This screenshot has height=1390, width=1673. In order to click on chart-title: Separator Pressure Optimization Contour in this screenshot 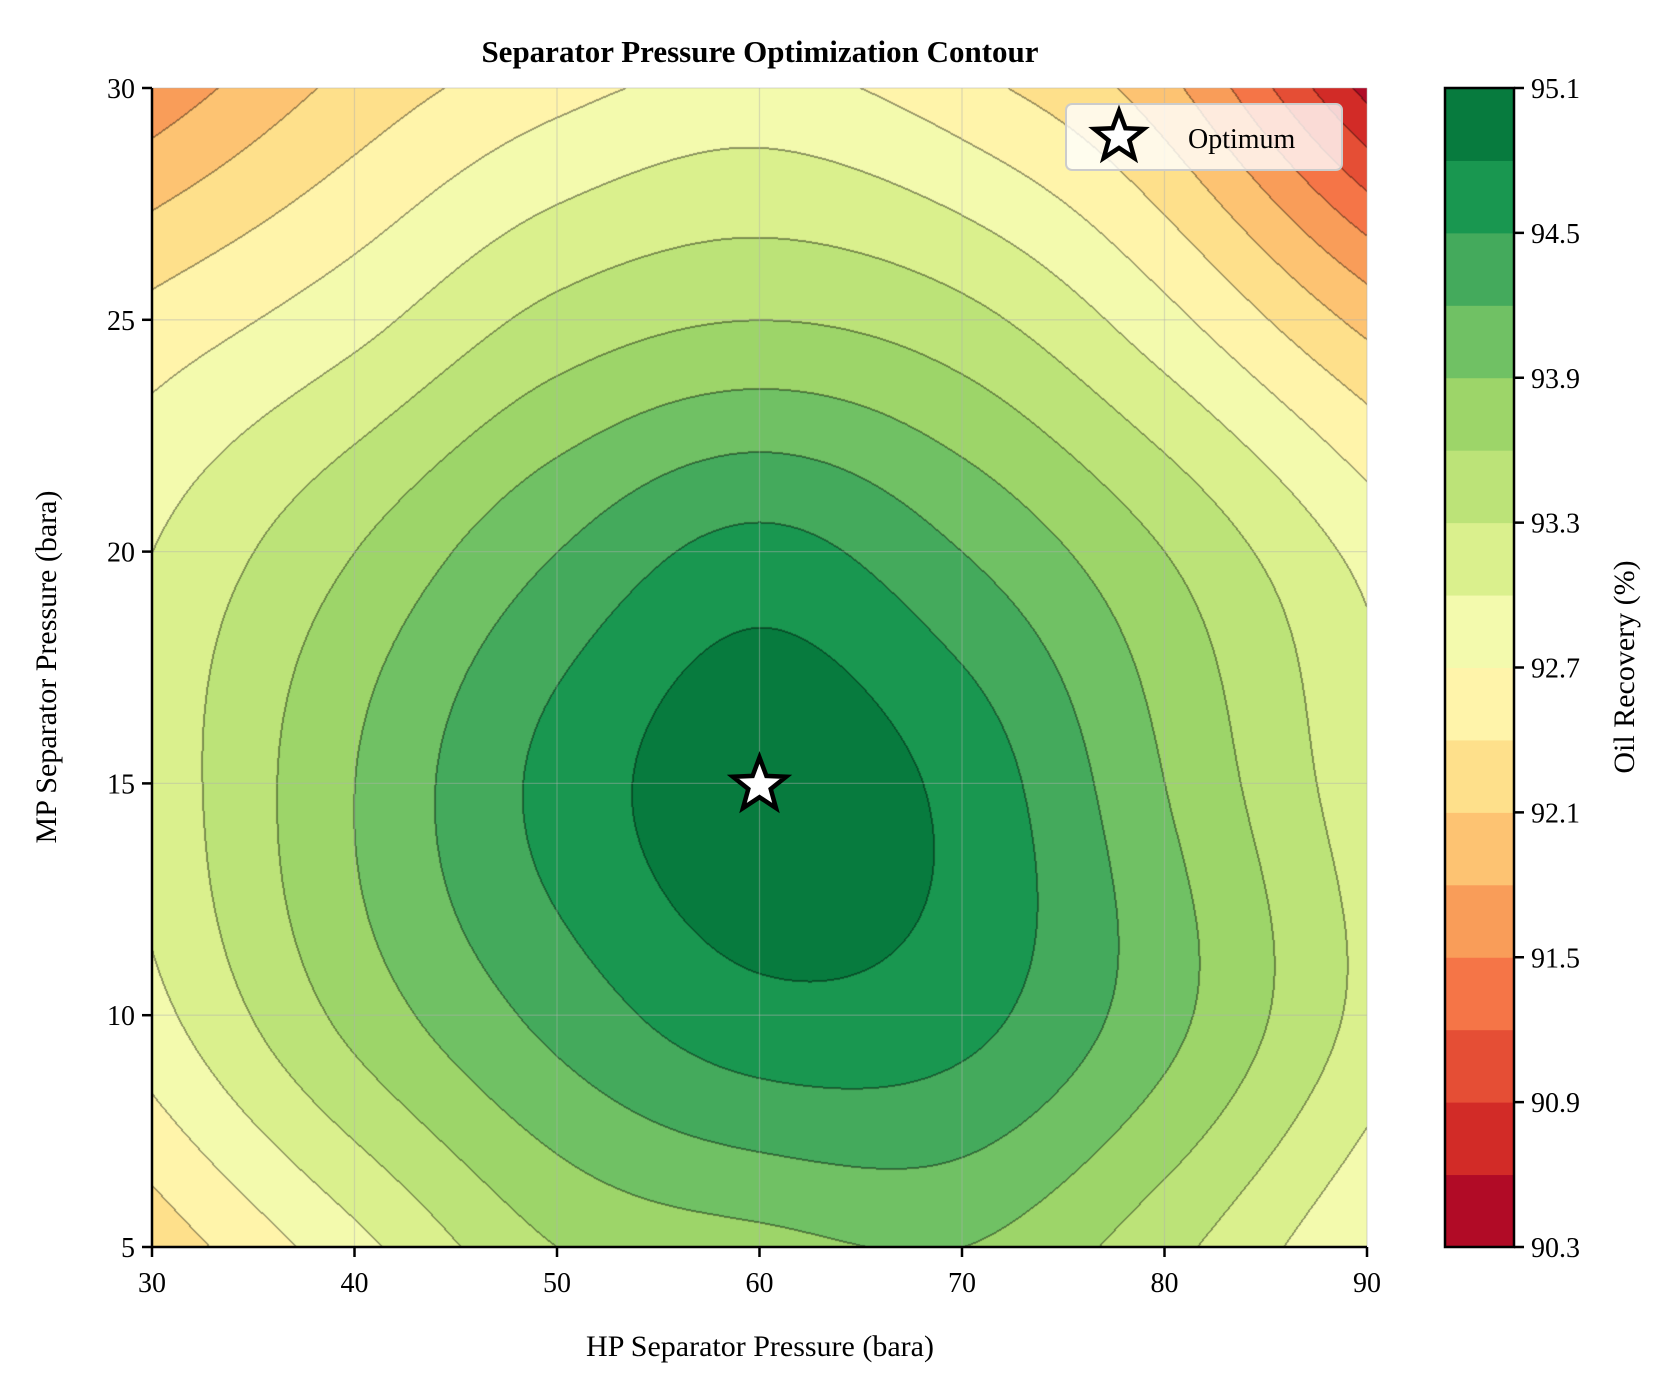, I will do `click(759, 51)`.